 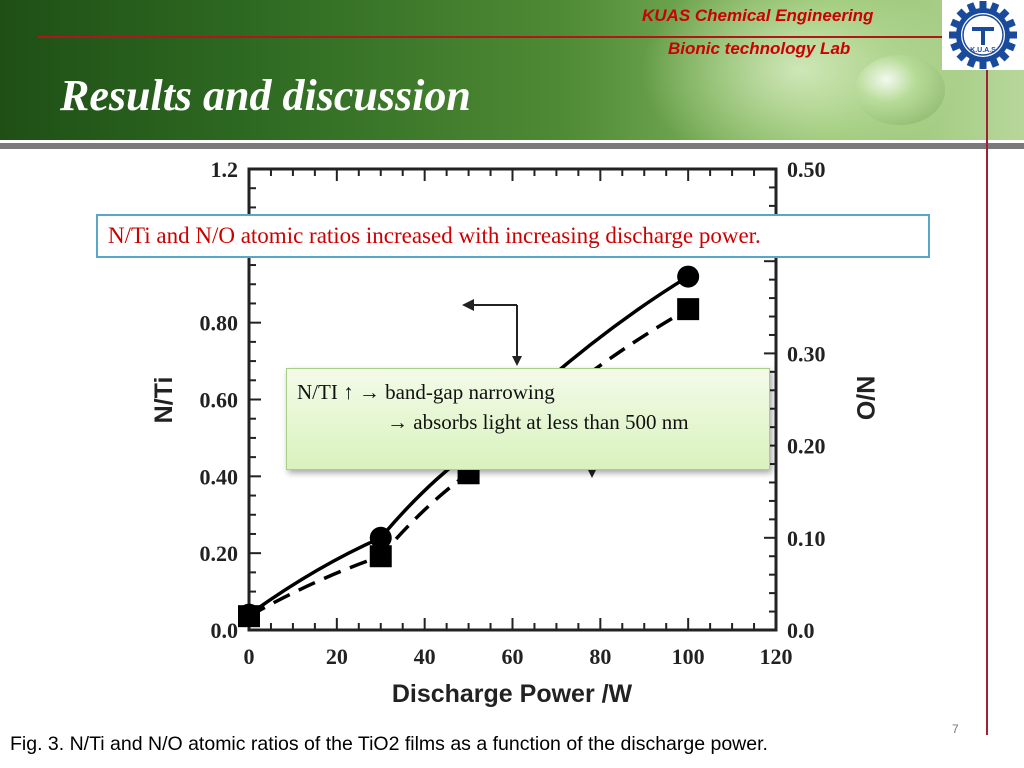 What do you see at coordinates (265, 95) in the screenshot?
I see `page-title: Results and discussion` at bounding box center [265, 95].